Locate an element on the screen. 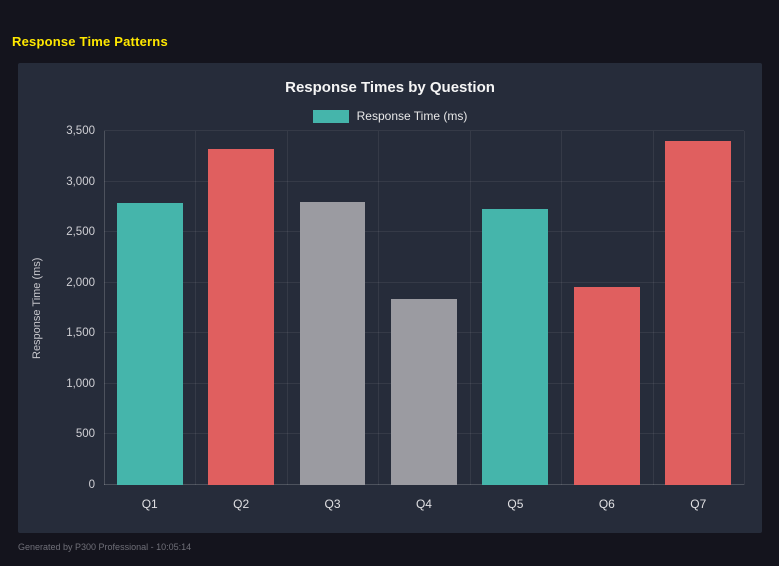  bar-q2 is located at coordinates (241, 317).